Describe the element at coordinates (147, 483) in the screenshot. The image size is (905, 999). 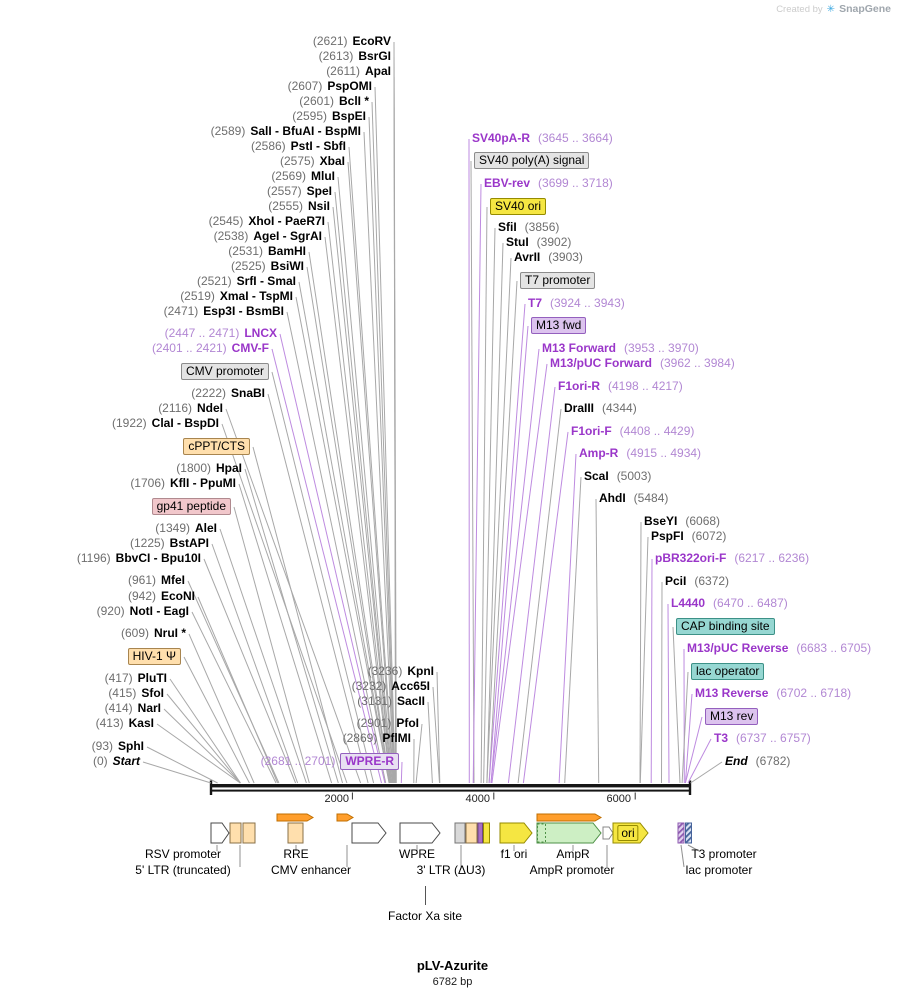
I see `label-position: (1706)` at that location.